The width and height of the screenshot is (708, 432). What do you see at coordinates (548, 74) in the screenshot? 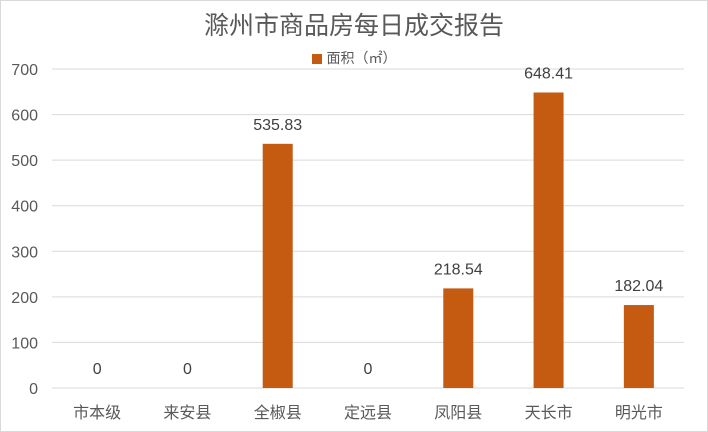
I see `data-label: 648.41` at bounding box center [548, 74].